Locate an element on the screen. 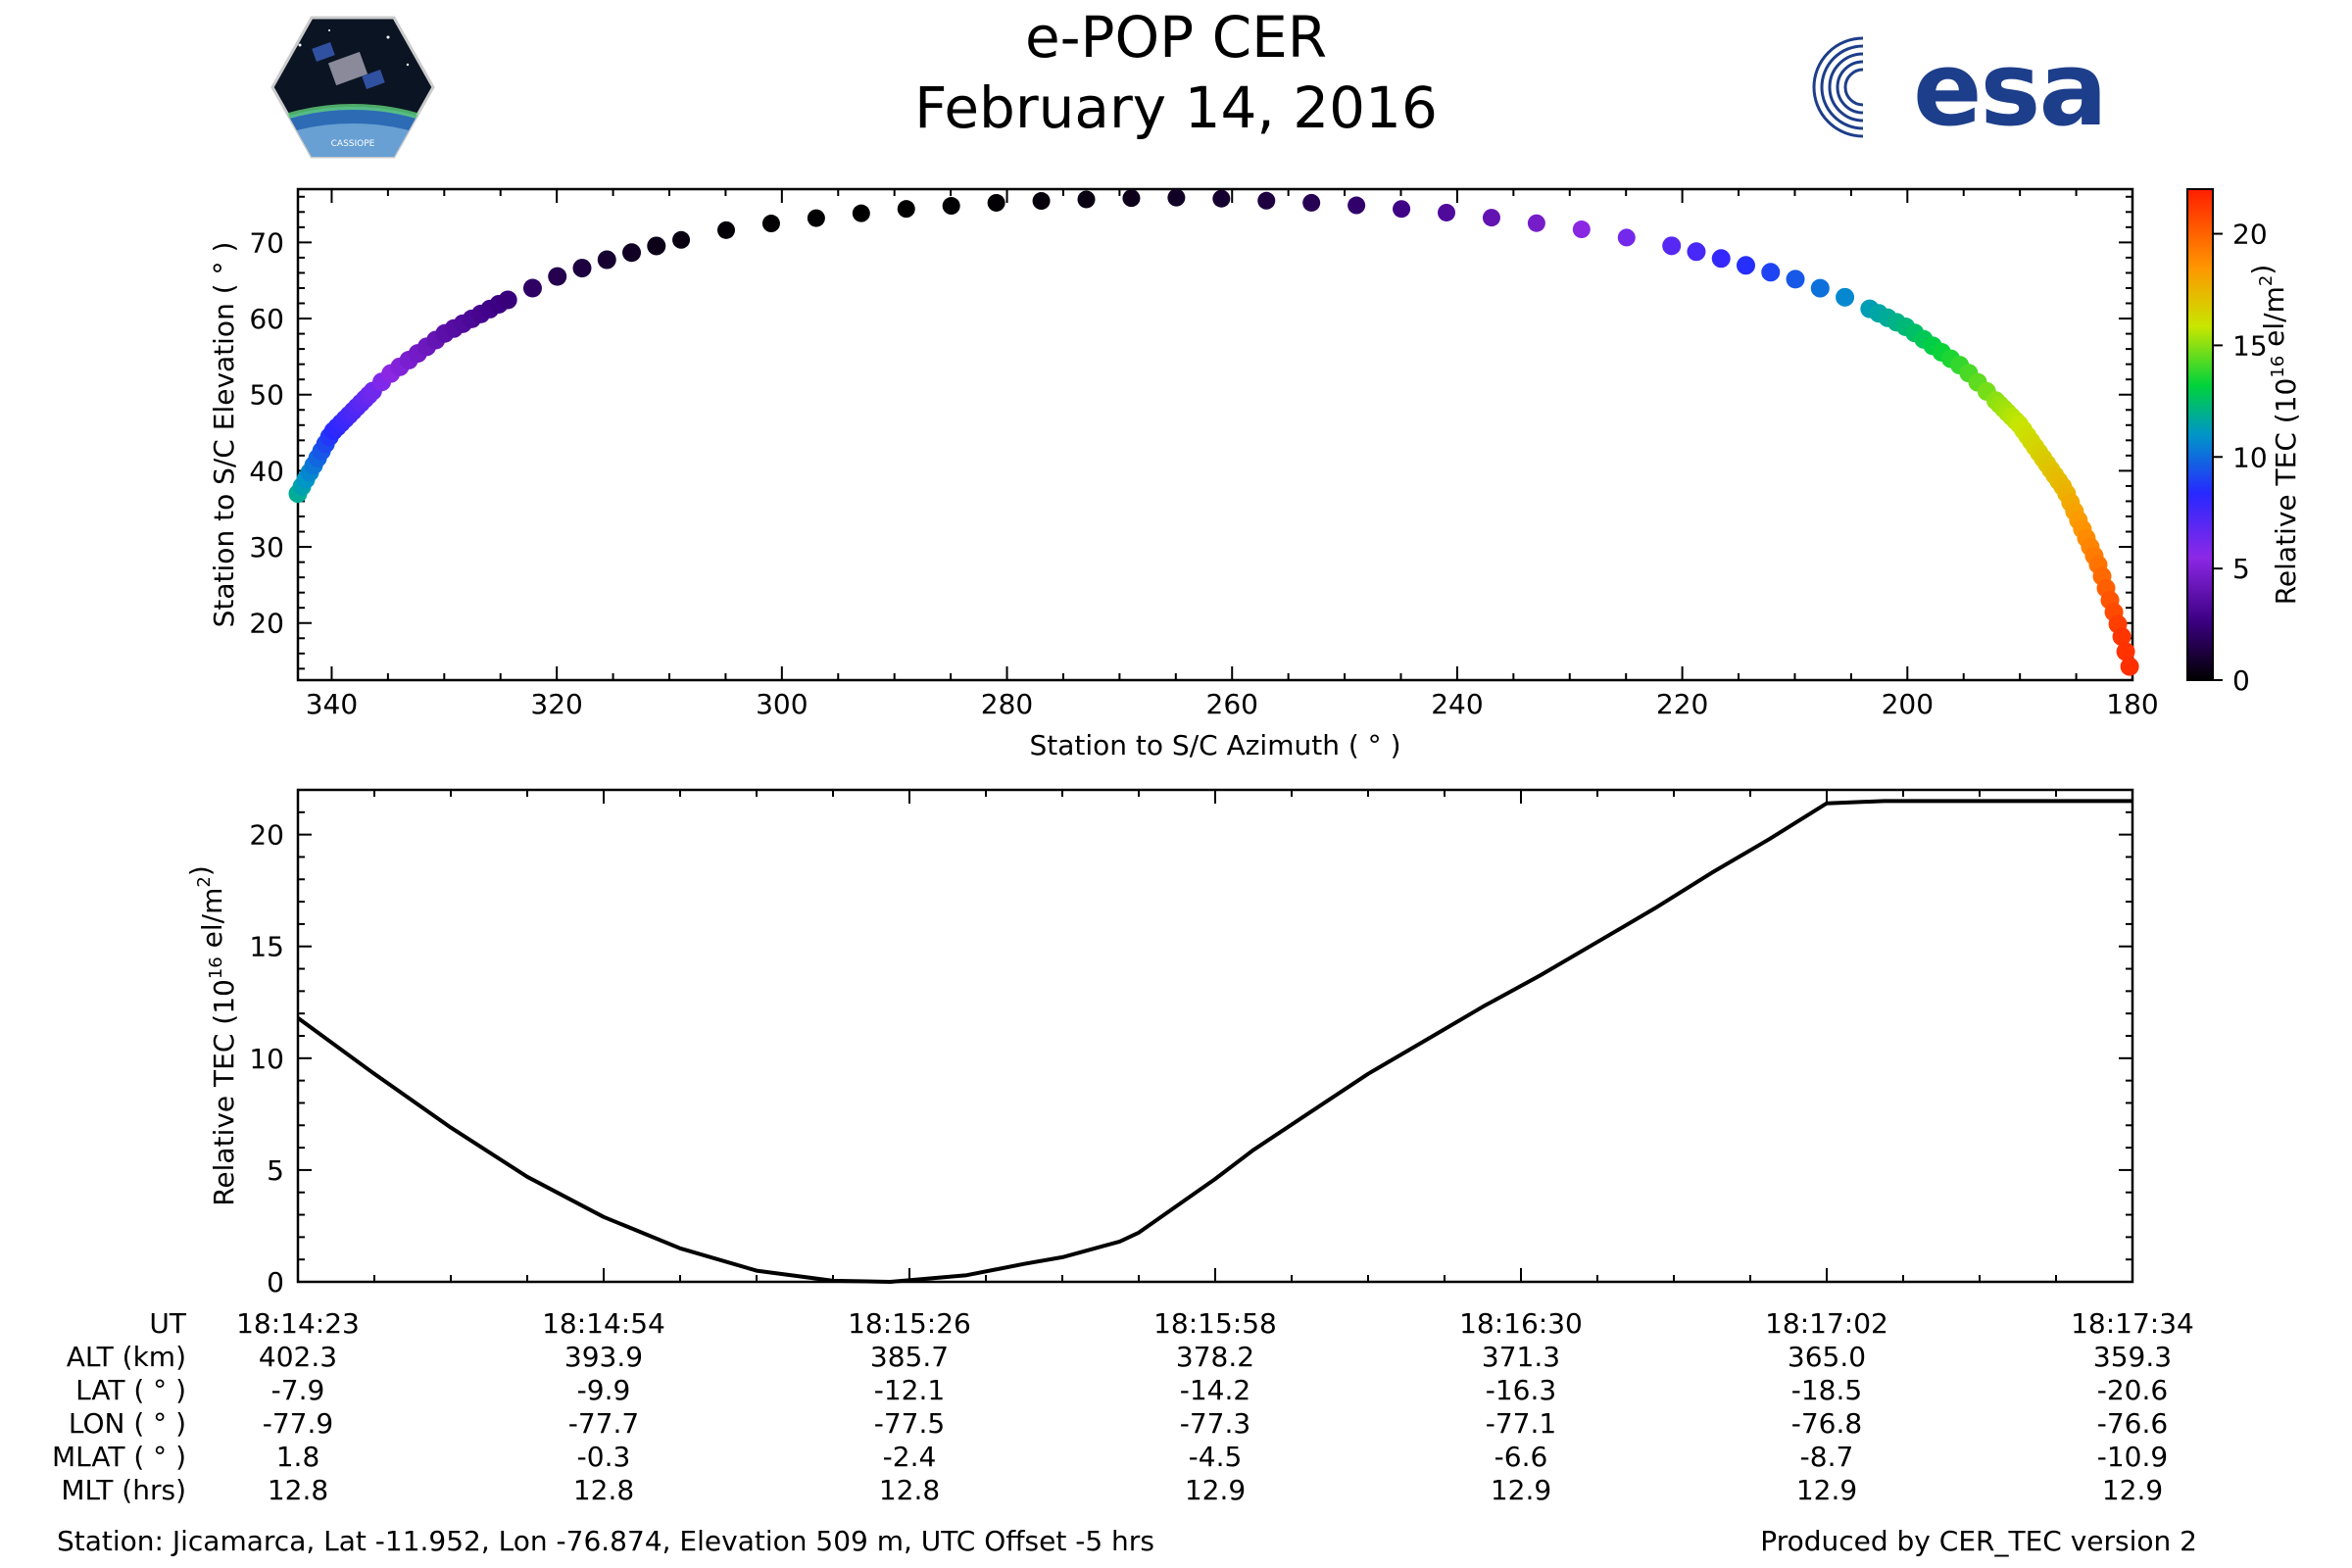 This screenshot has width=2352, height=1568. ephemeris-cell: 18:17:34 is located at coordinates (2132, 1323).